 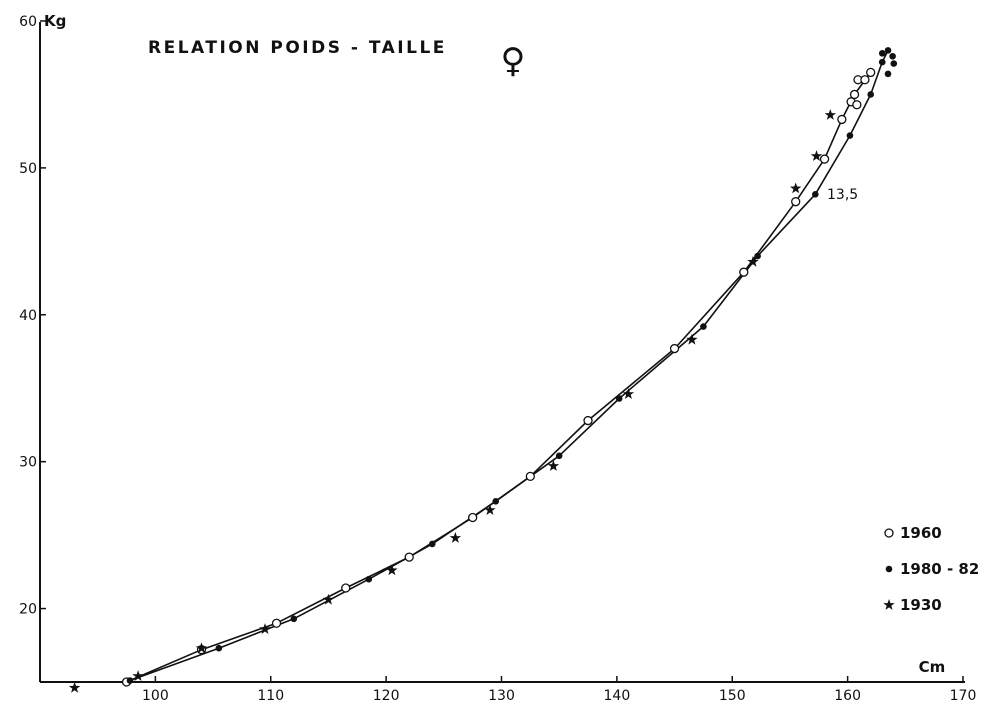 I want to click on legend-label-1960: 1960, so click(x=921, y=533).